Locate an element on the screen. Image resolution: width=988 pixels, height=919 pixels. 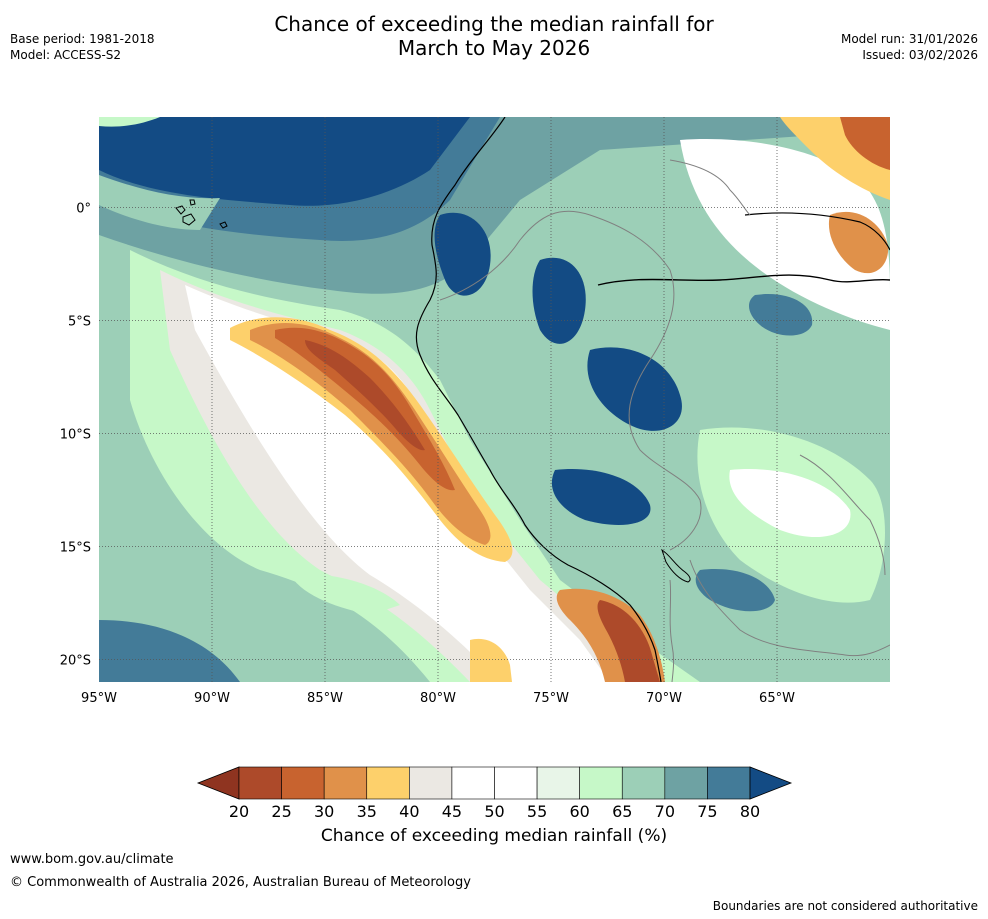
colorbar-label: Chance of exceeding median rainfall (%) is located at coordinates (494, 836).